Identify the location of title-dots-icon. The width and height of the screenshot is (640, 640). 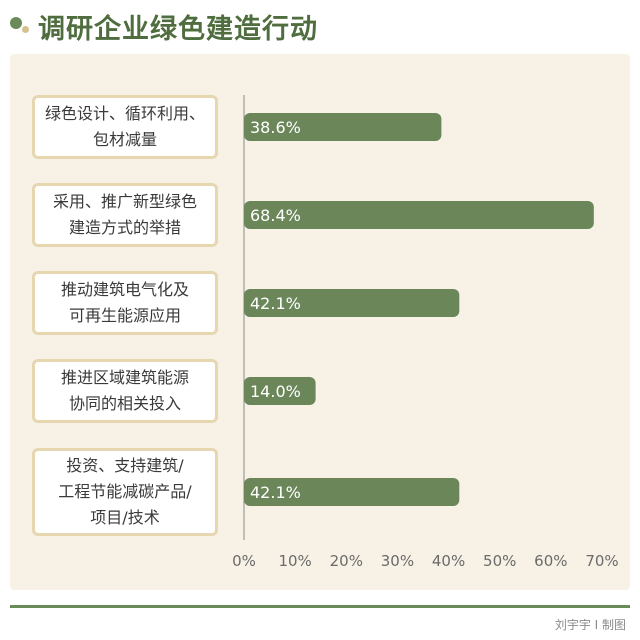
(21, 26).